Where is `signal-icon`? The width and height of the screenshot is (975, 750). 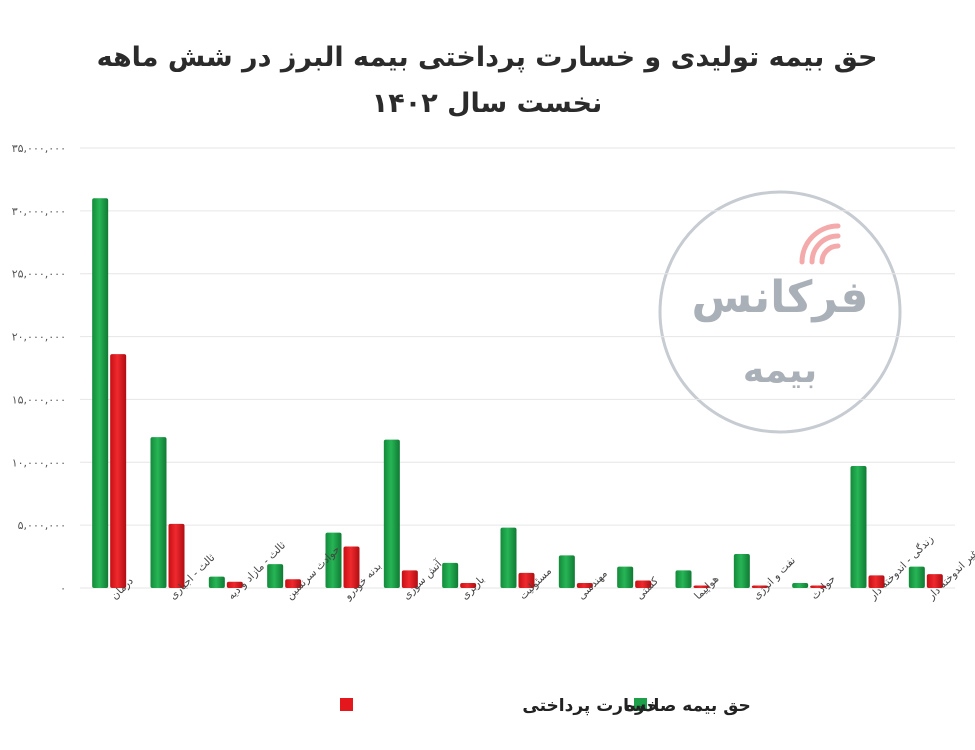
signal-icon is located at coordinates (820, 244).